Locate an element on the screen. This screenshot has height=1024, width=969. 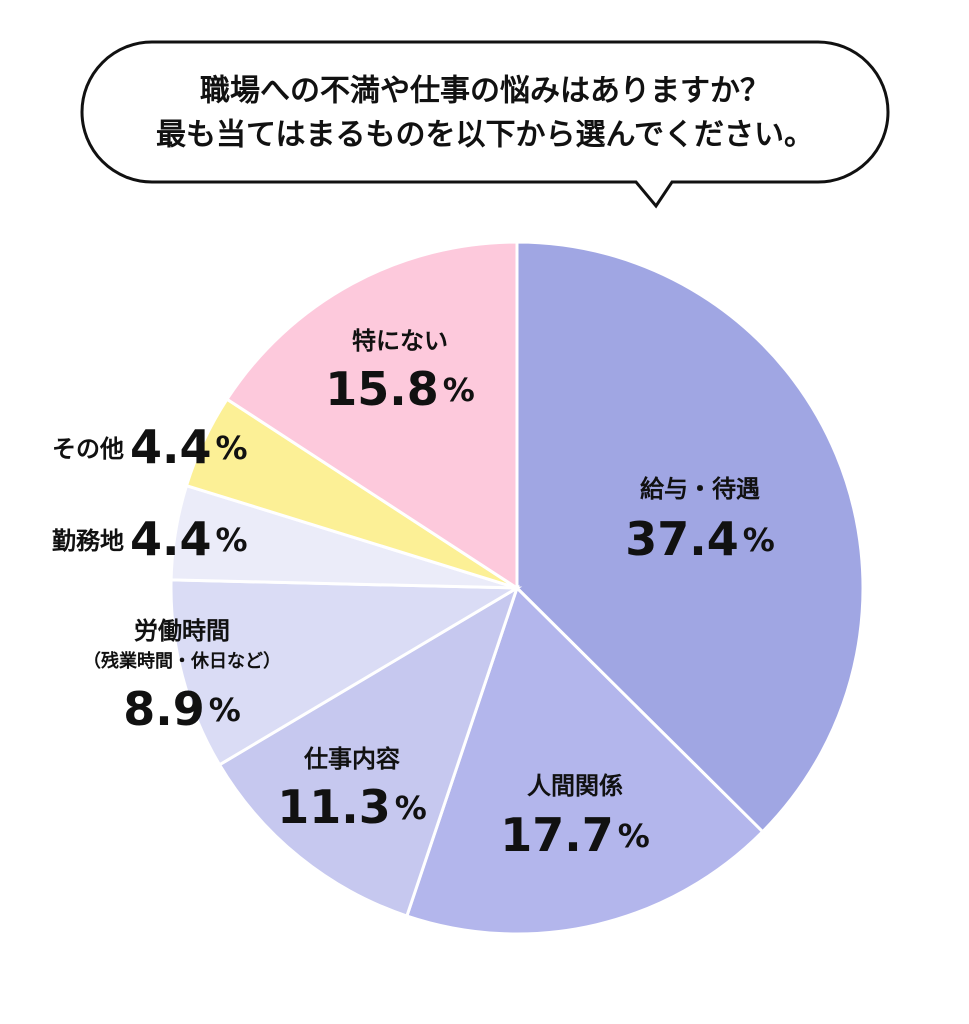
category-label: 労働時間 is located at coordinates (182, 631).